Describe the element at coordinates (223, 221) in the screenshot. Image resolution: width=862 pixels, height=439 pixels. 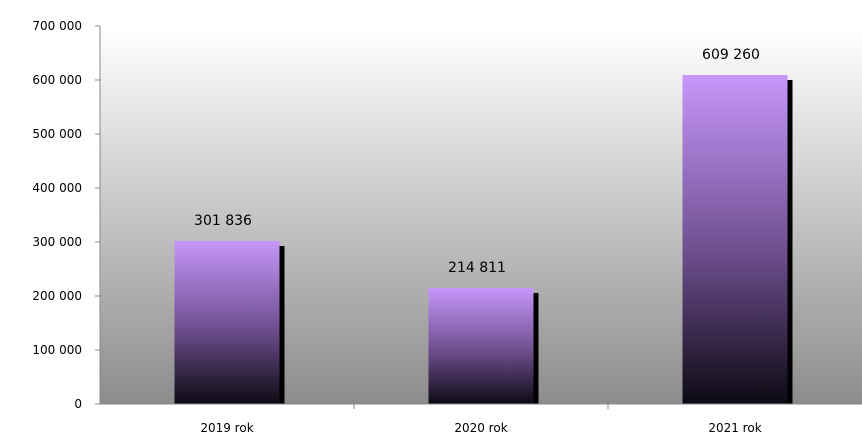
I see `data-label: 301 836` at that location.